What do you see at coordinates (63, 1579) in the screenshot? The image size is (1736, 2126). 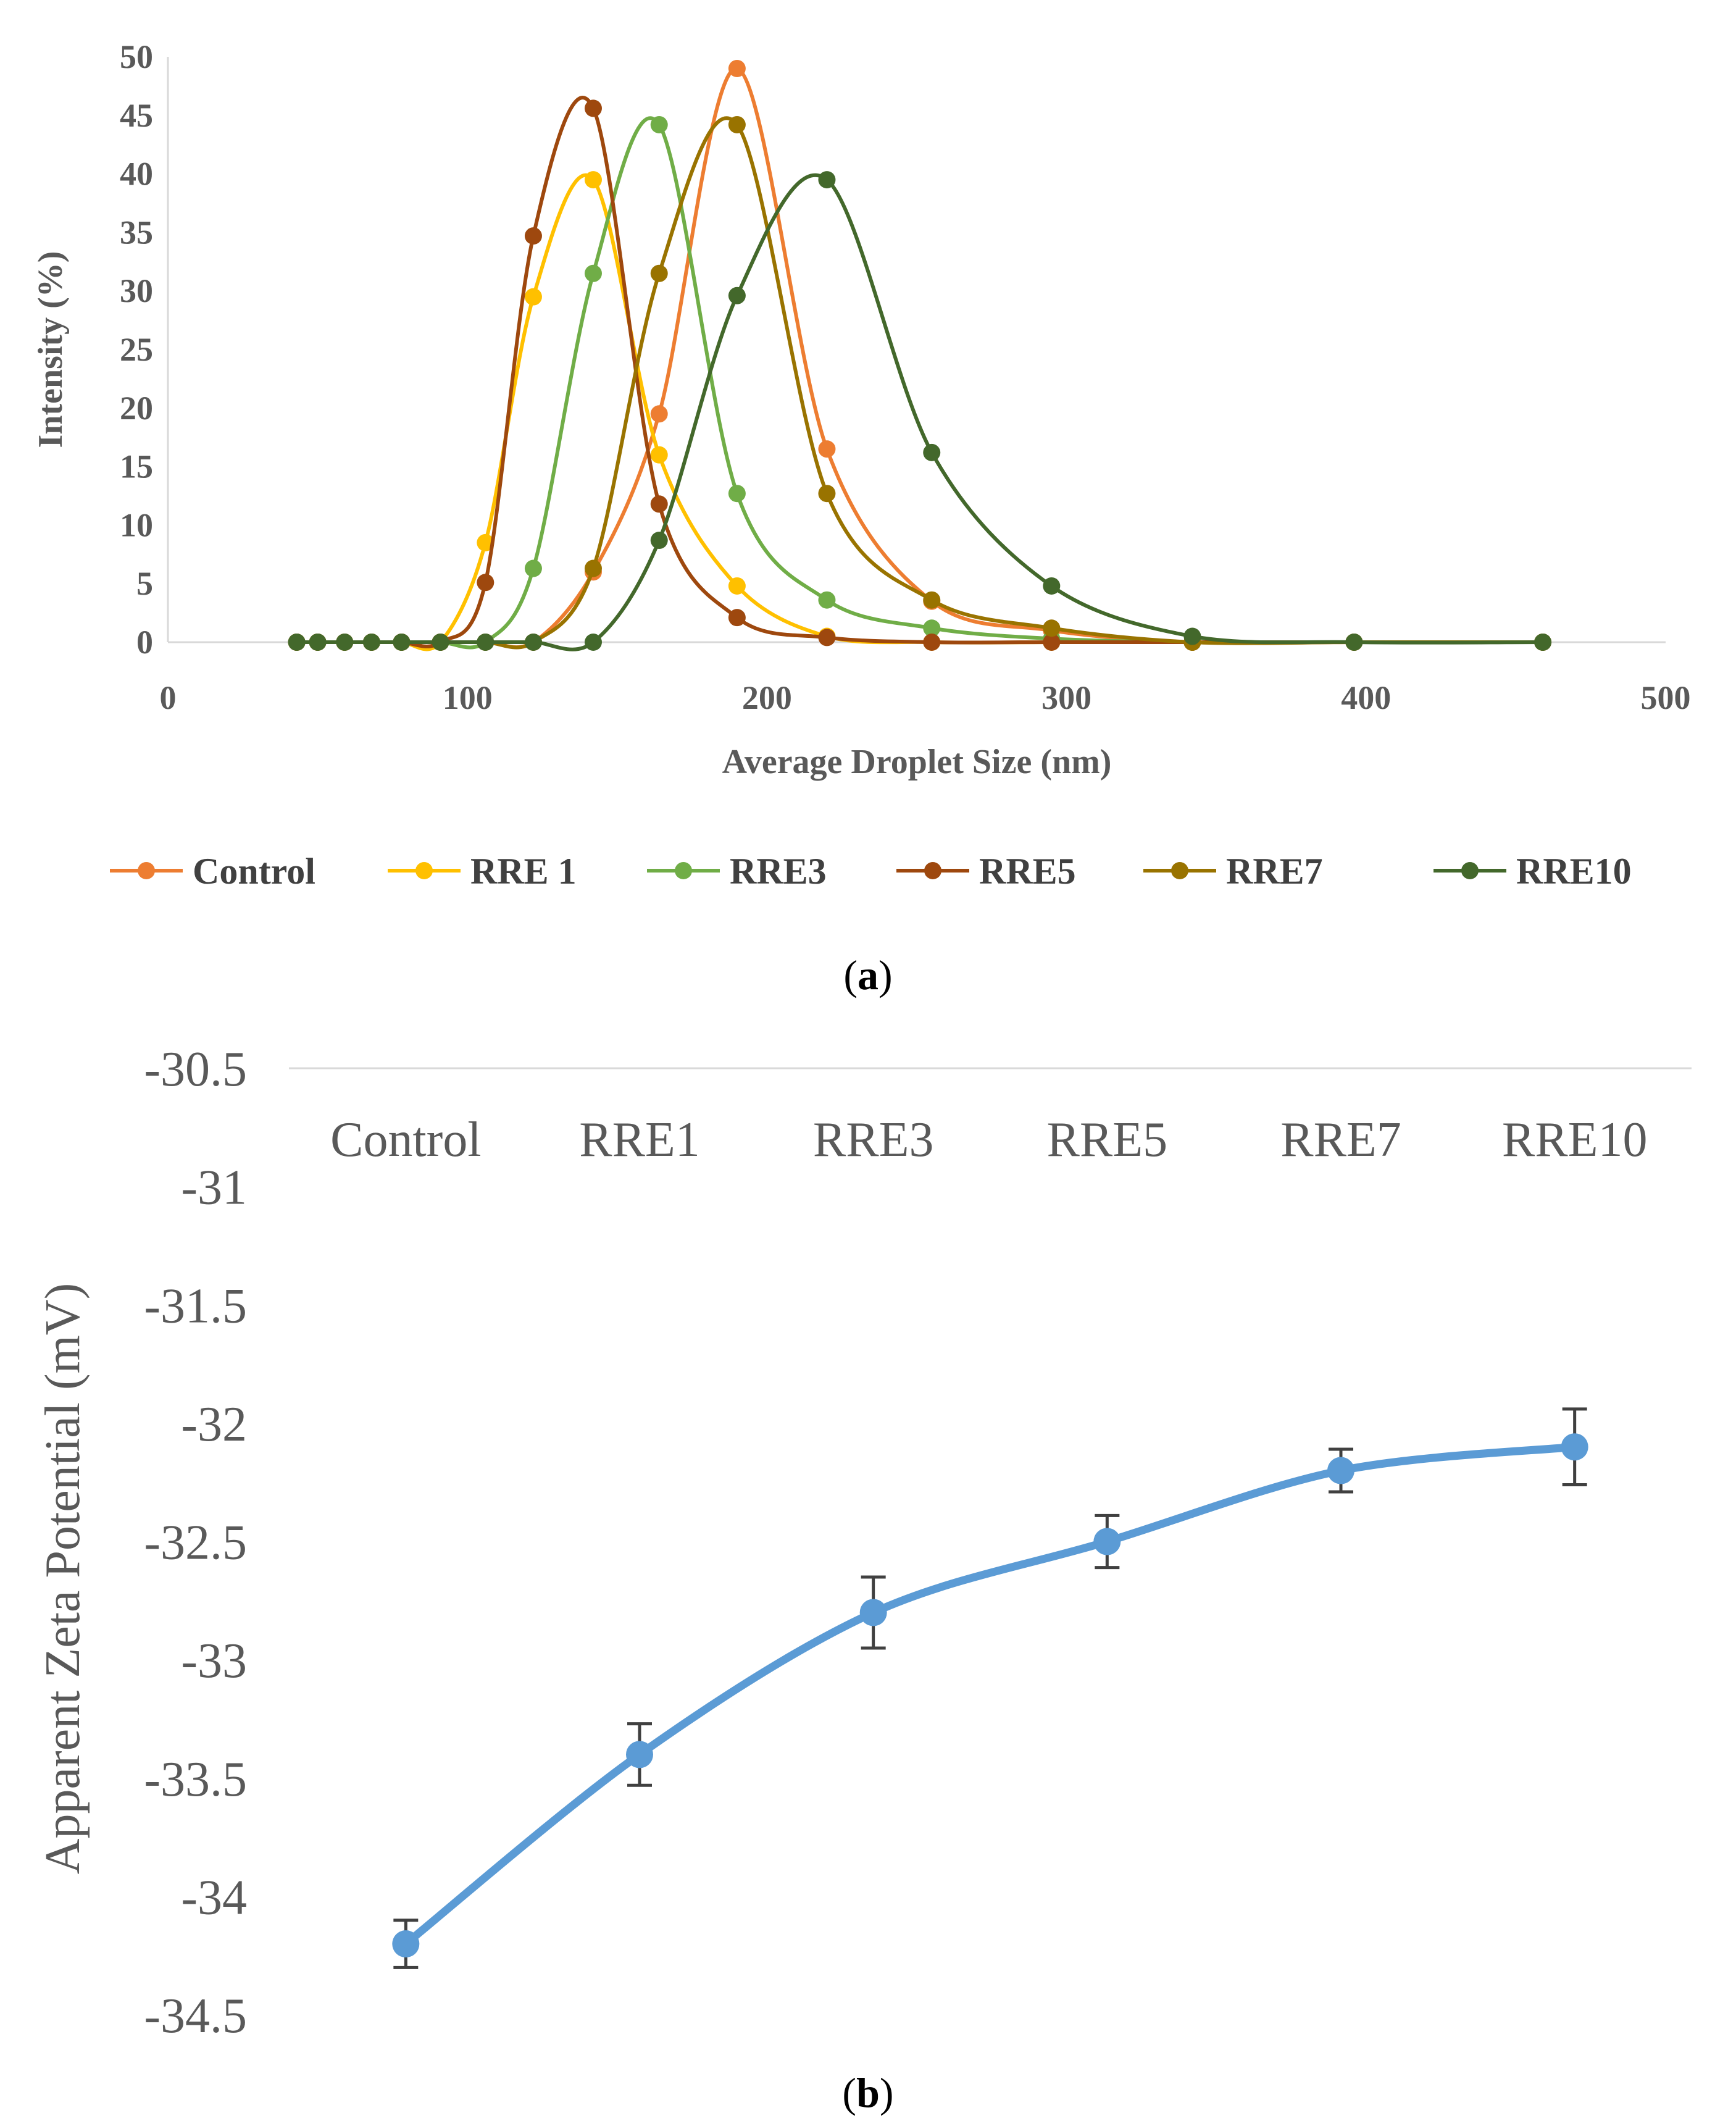 I see `y-axis-title: Apparent Zeta Potential (mV)` at bounding box center [63, 1579].